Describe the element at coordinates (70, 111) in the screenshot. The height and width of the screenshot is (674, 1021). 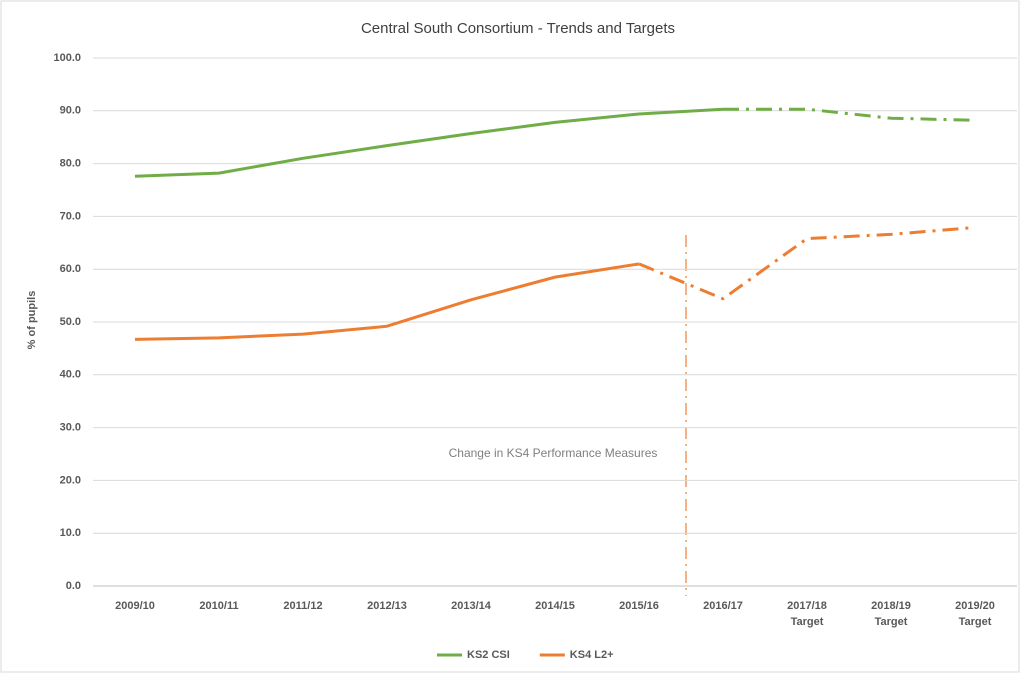
I see `y-tick-label: 90.0` at that location.